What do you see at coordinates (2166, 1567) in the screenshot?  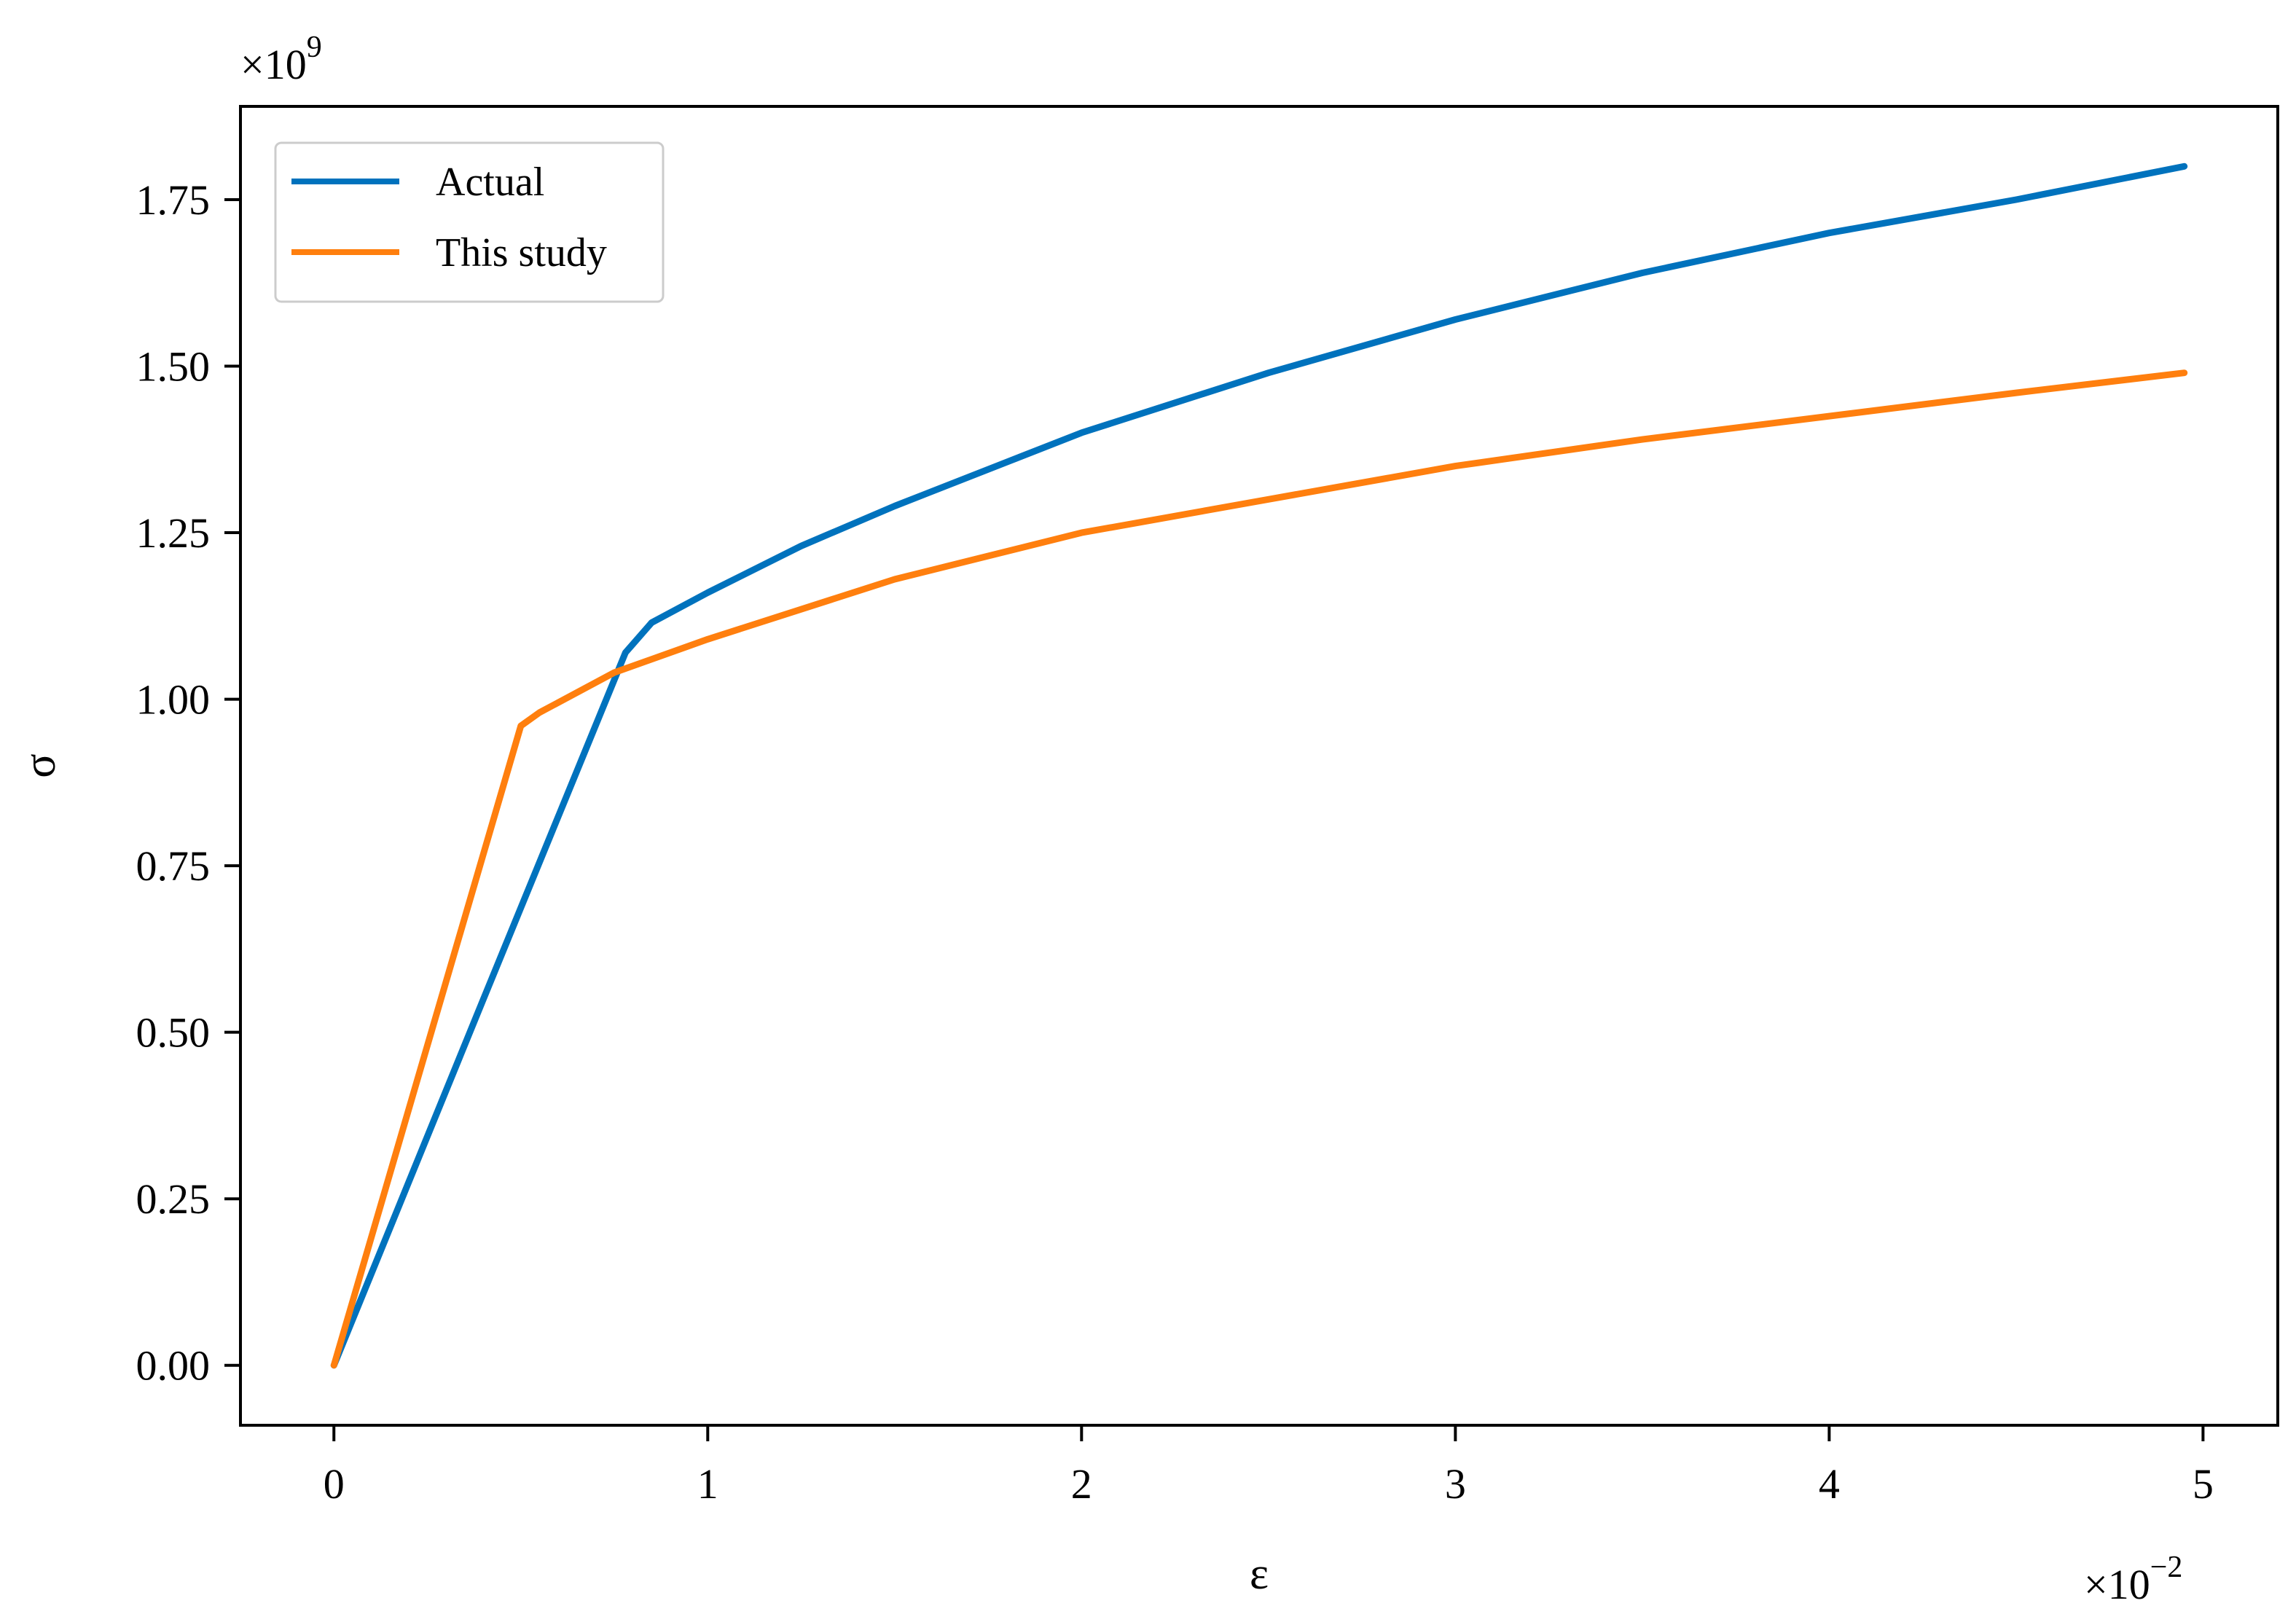 I see `x-offset-exponent: −2` at bounding box center [2166, 1567].